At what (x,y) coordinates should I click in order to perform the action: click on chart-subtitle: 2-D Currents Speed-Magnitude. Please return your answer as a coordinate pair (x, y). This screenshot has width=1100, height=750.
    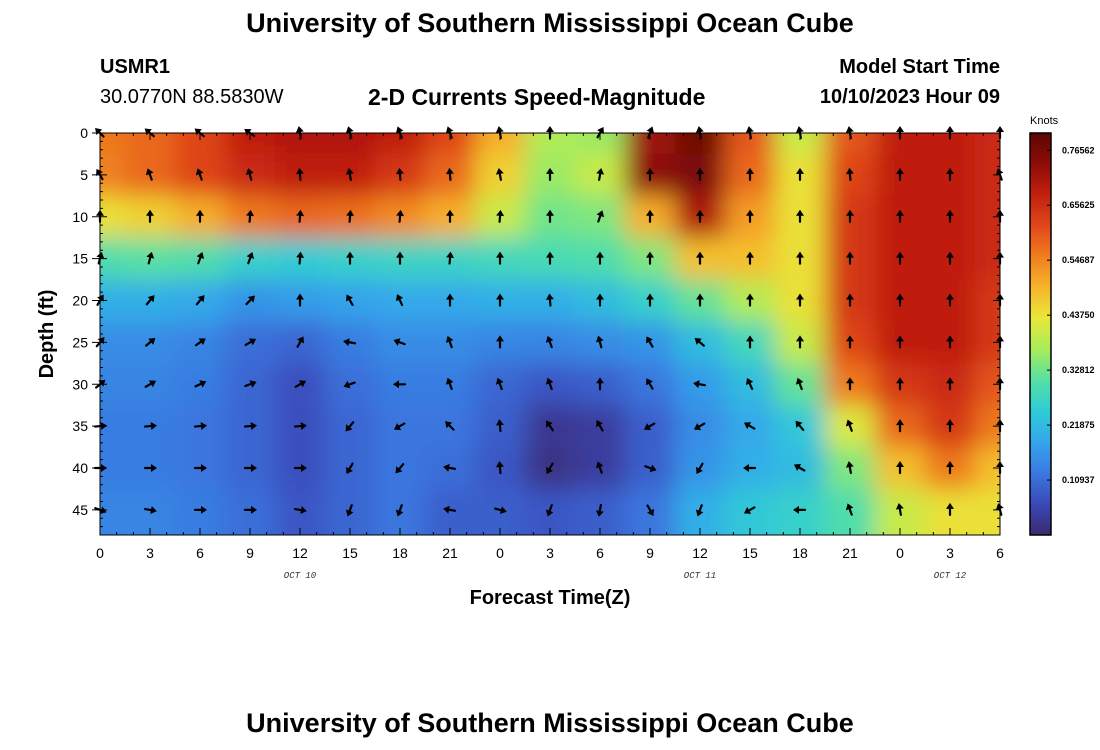
    Looking at the image, I should click on (537, 97).